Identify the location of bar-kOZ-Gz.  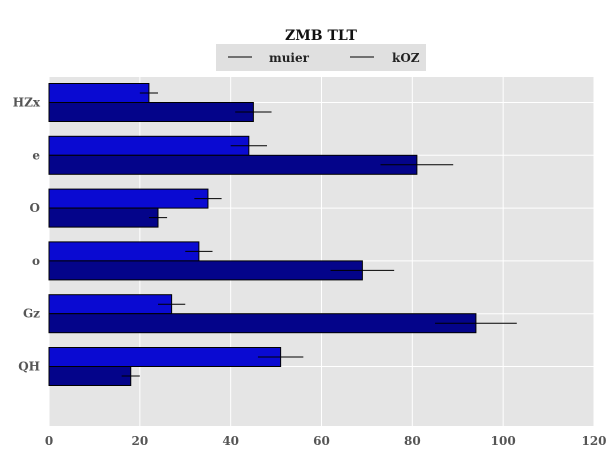
(262, 323).